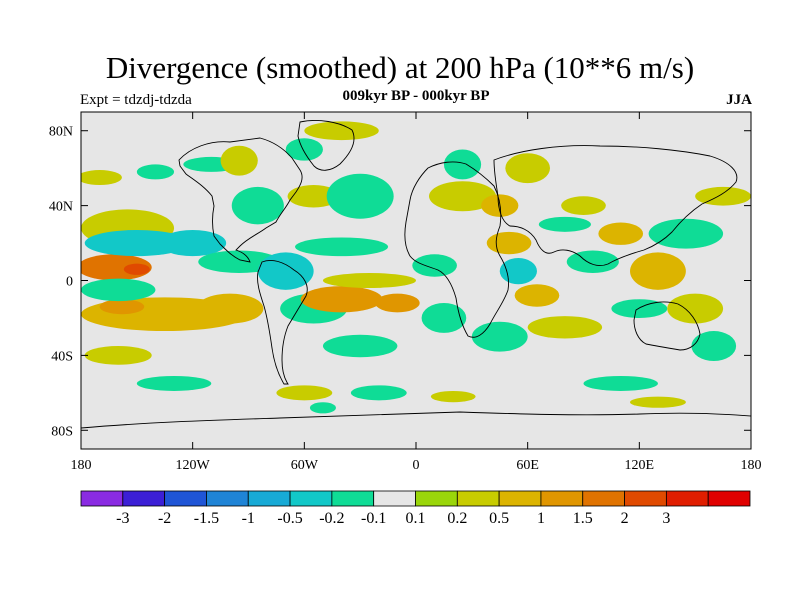 This screenshot has width=800, height=600. I want to click on colorbar-label-9: 0.5, so click(499, 518).